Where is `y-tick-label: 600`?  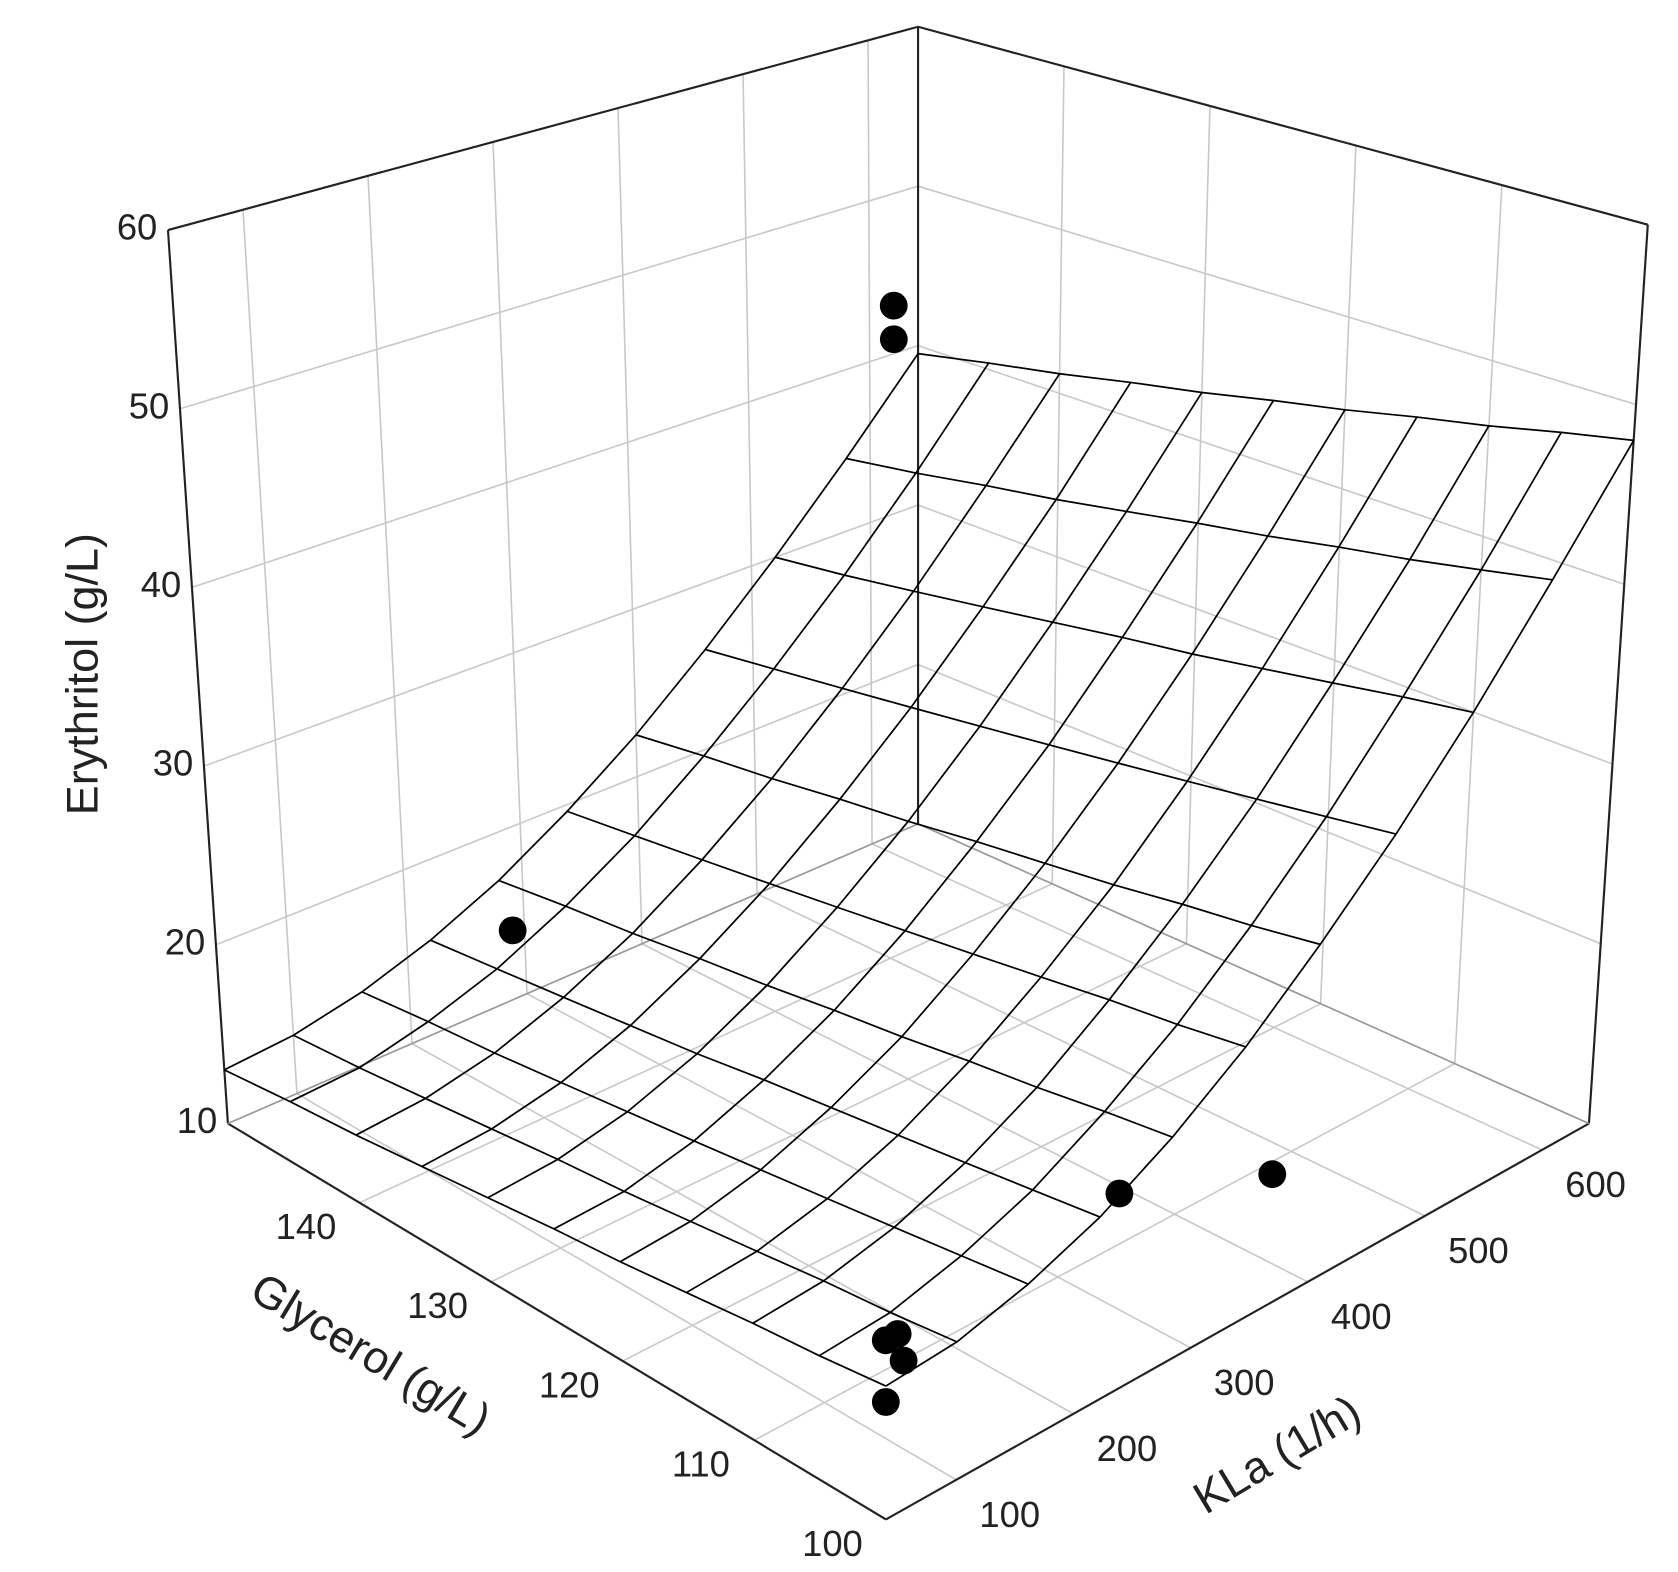 y-tick-label: 600 is located at coordinates (1595, 1184).